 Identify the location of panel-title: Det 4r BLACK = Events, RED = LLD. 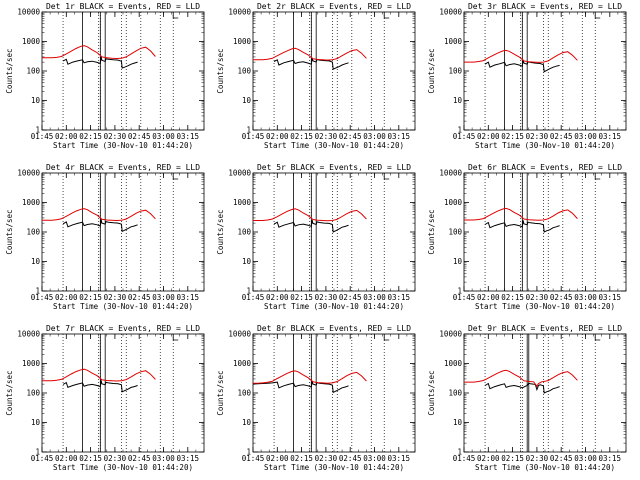
(123, 167).